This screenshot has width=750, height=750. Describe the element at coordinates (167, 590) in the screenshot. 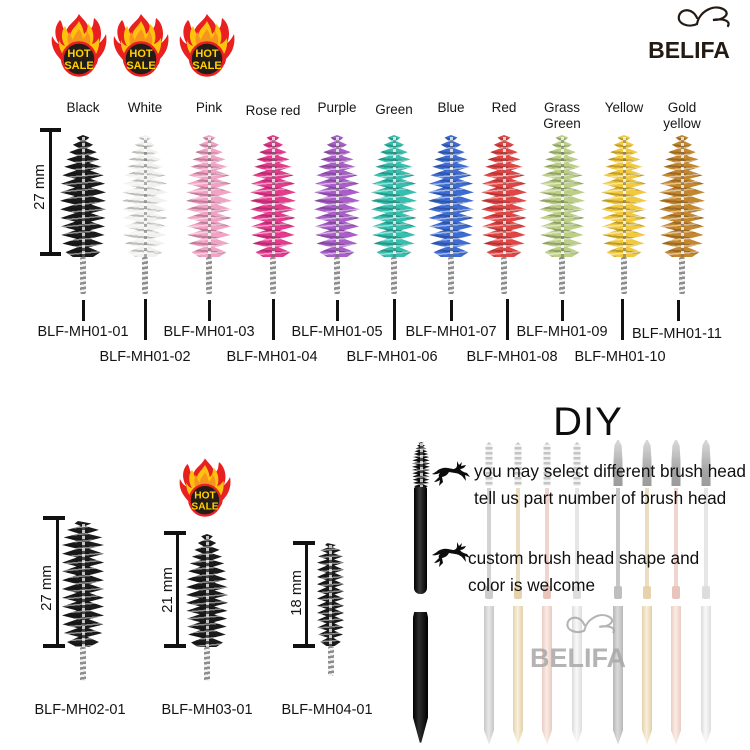

I see `ruler-label: 21 mm` at that location.